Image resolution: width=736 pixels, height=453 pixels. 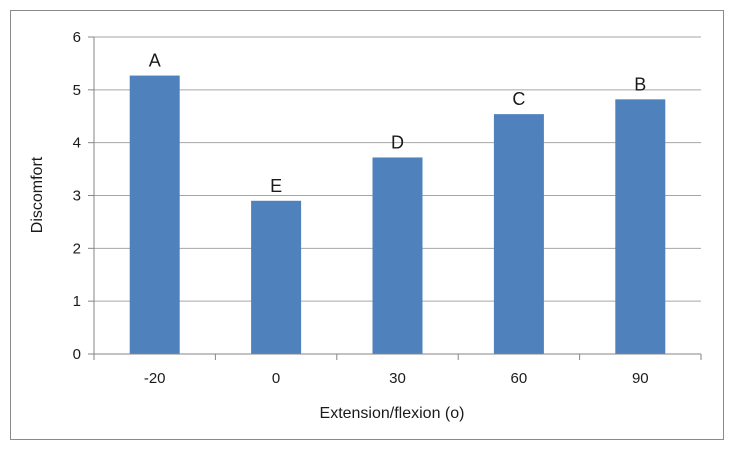 I want to click on y-tick-label: 5, so click(x=77, y=90).